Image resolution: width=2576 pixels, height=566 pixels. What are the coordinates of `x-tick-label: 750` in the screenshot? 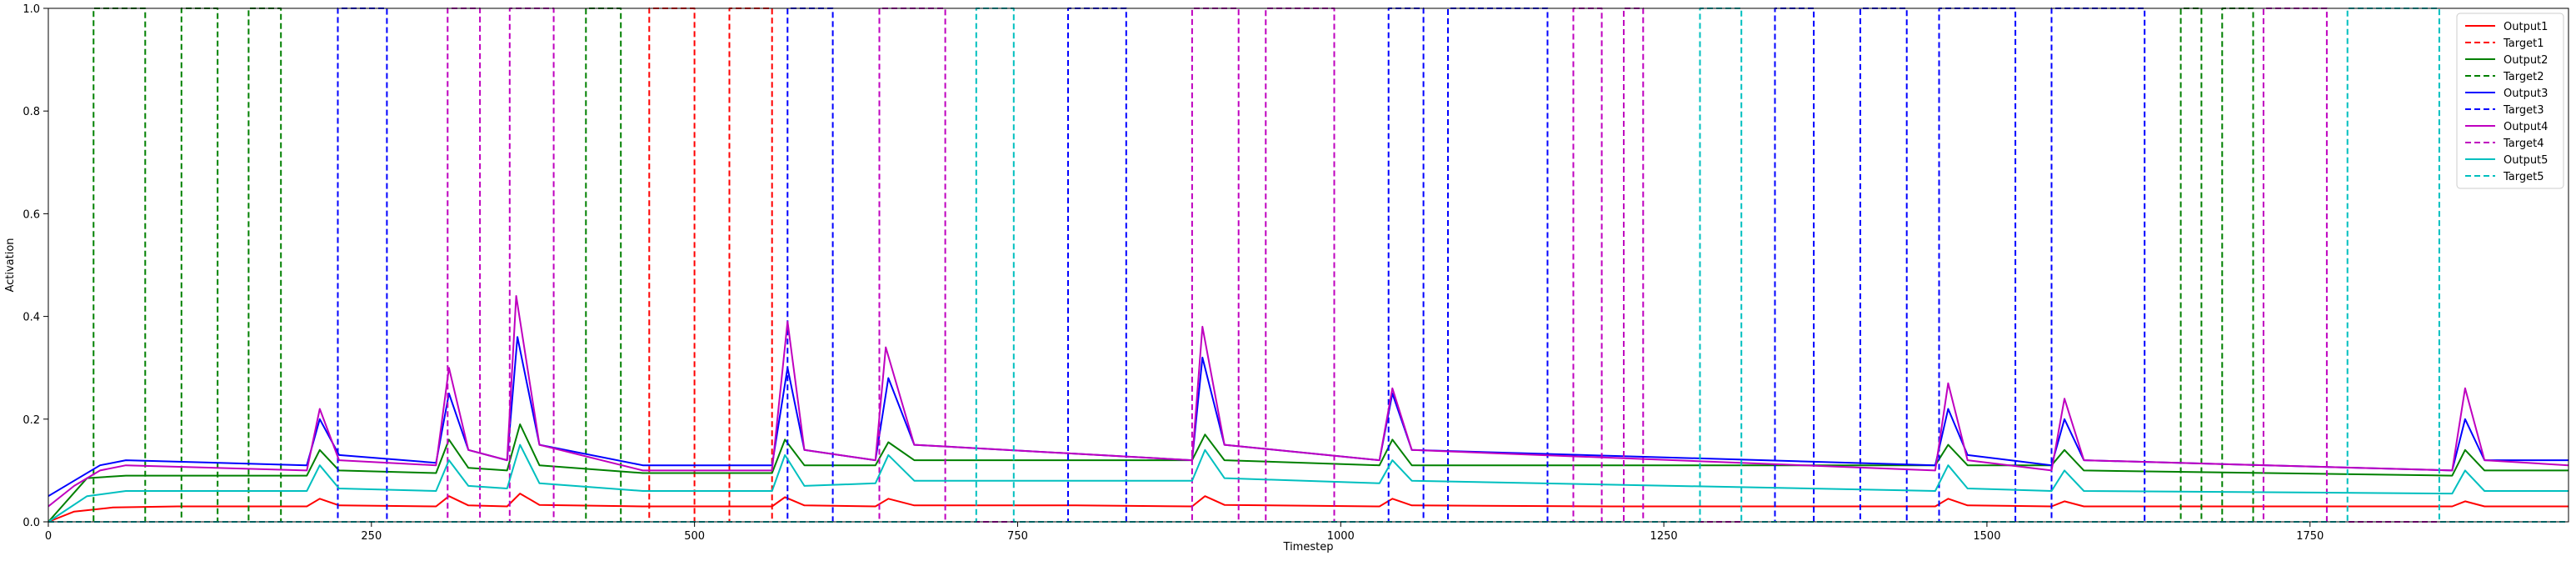 It's located at (1017, 537).